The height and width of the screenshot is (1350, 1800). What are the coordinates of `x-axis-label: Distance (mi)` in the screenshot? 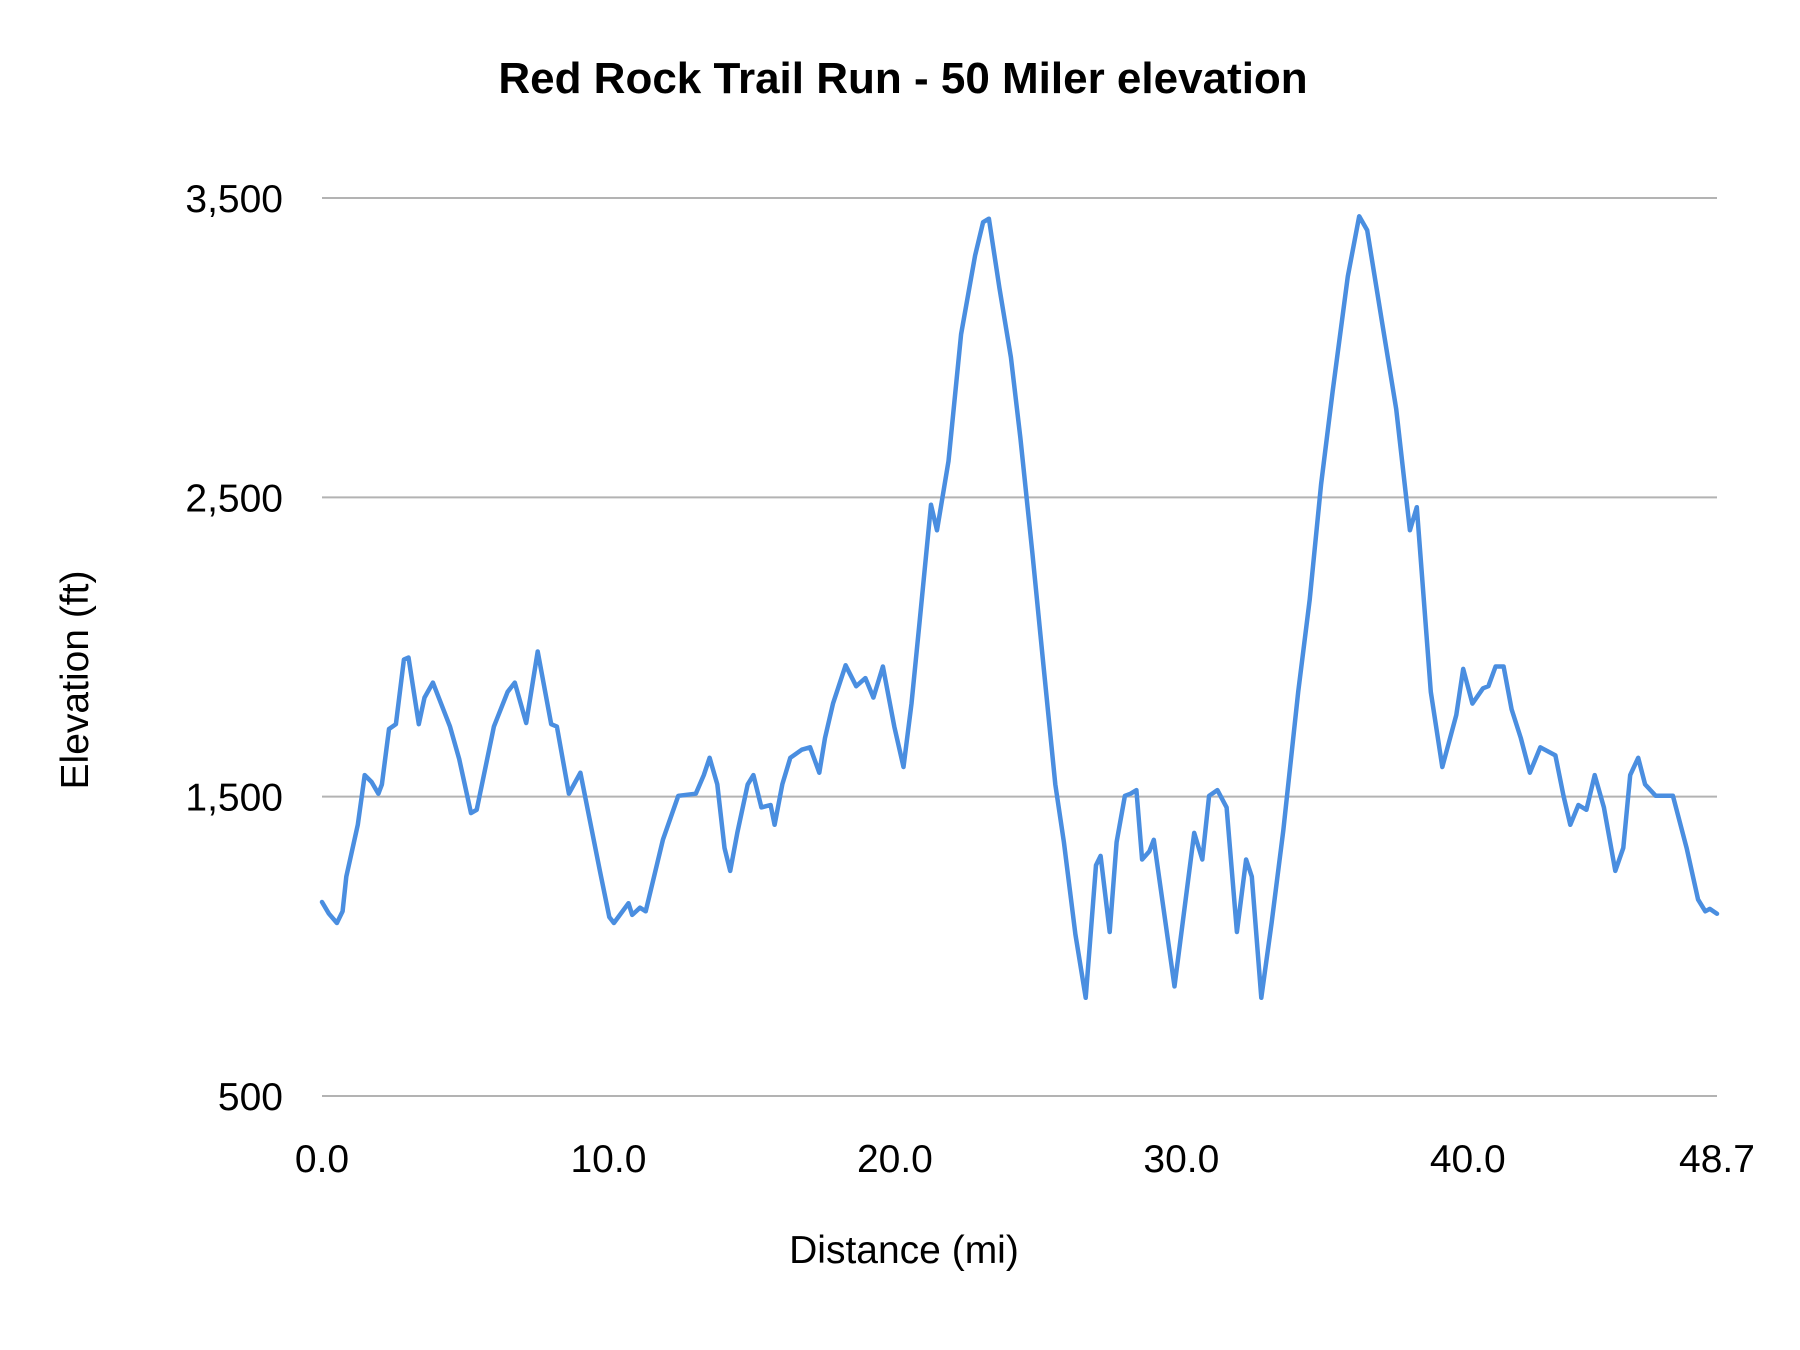 It's located at (904, 1250).